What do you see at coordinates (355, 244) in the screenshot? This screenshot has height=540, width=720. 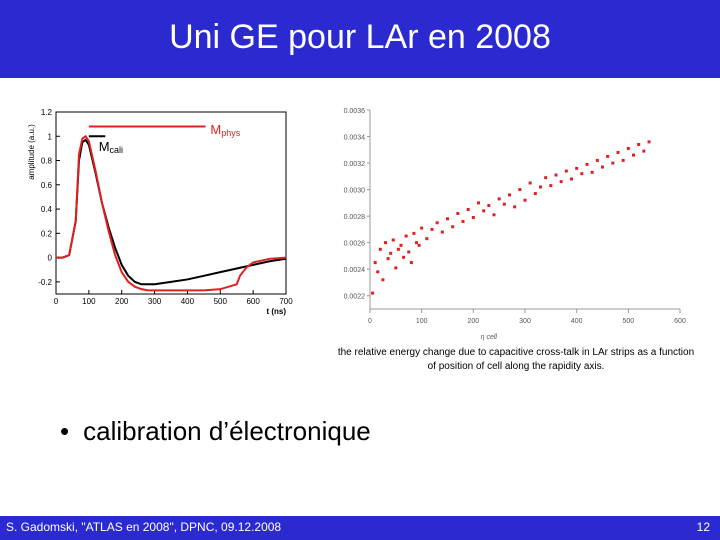 I see `y-tick-label: 0.0026` at bounding box center [355, 244].